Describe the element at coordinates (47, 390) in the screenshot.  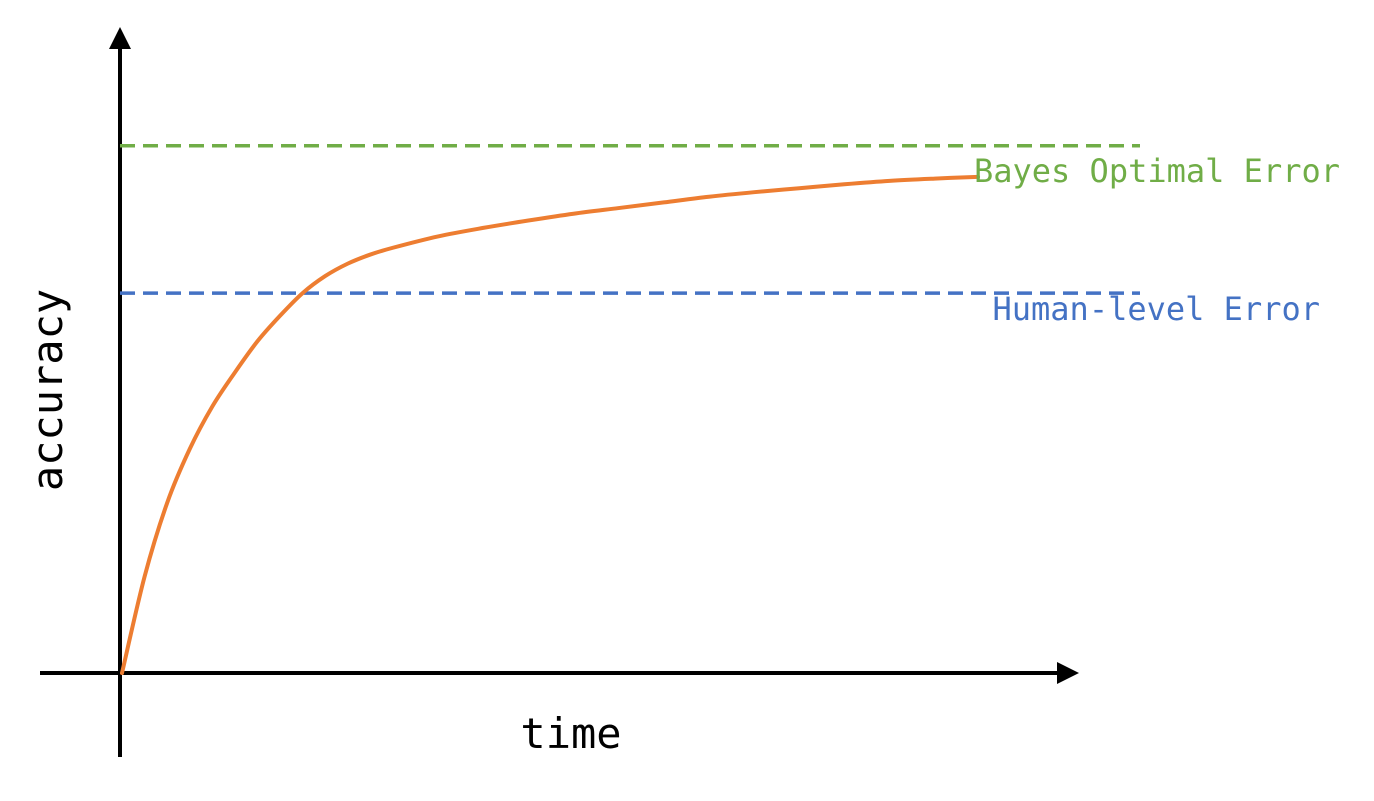
I see `y-axis-label: accuracy` at that location.